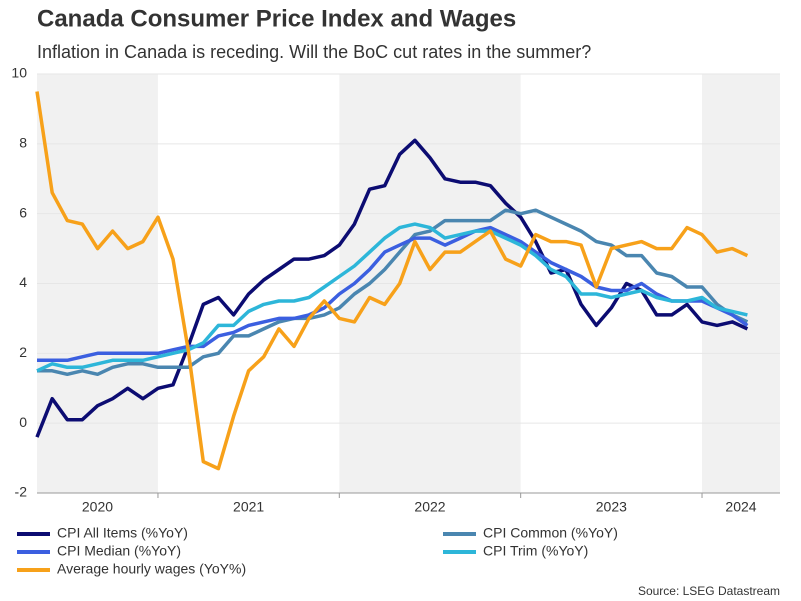  I want to click on legend-label: Average hourly wages (YoY%), so click(151, 569).